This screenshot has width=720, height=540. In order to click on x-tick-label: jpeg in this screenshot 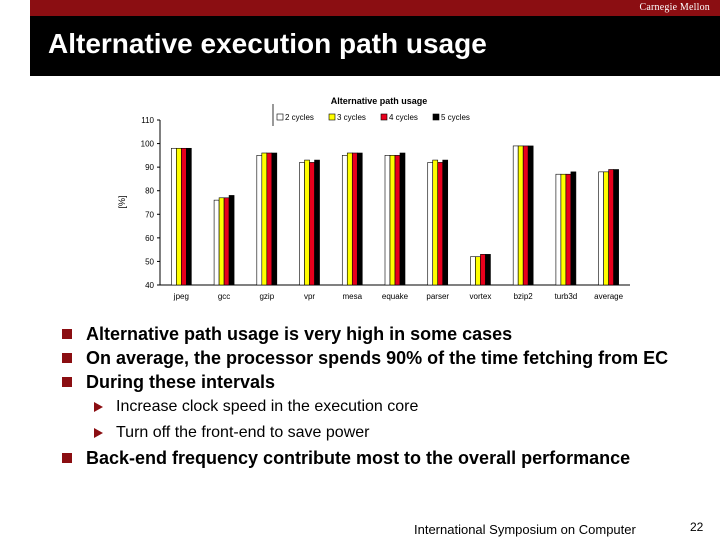, I will do `click(181, 296)`.